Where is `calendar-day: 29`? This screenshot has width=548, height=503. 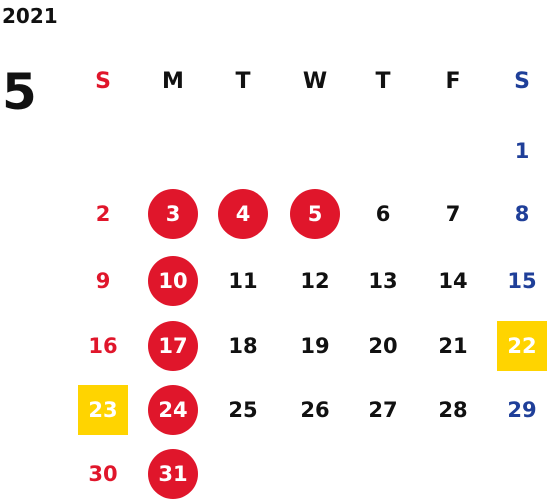
calendar-day: 29 is located at coordinates (517, 410).